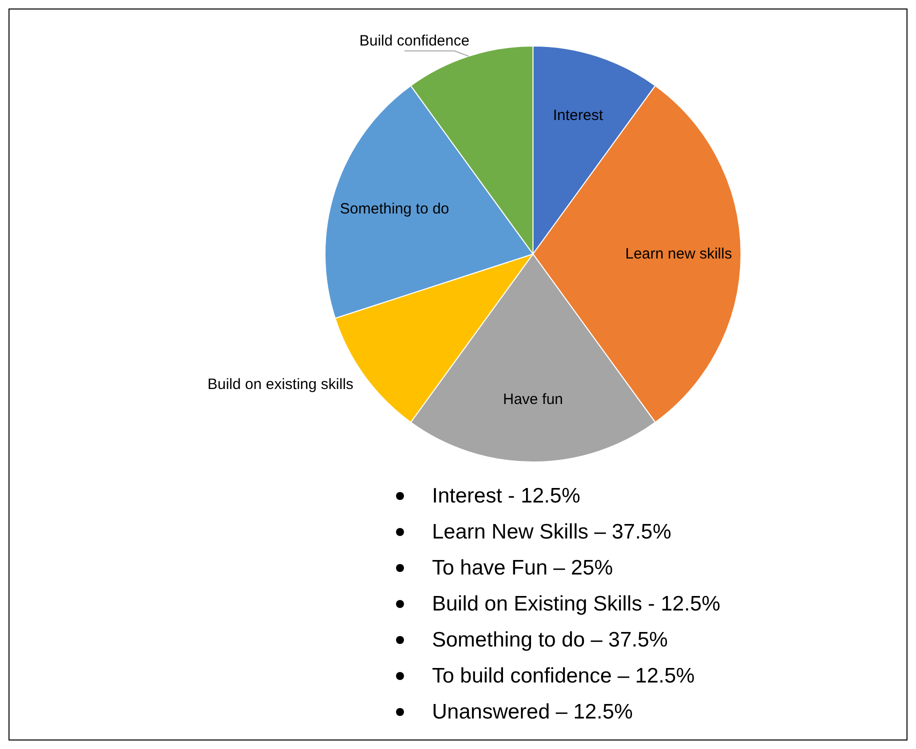 The height and width of the screenshot is (749, 916). Describe the element at coordinates (533, 399) in the screenshot. I see `slice-label: Have fun` at that location.